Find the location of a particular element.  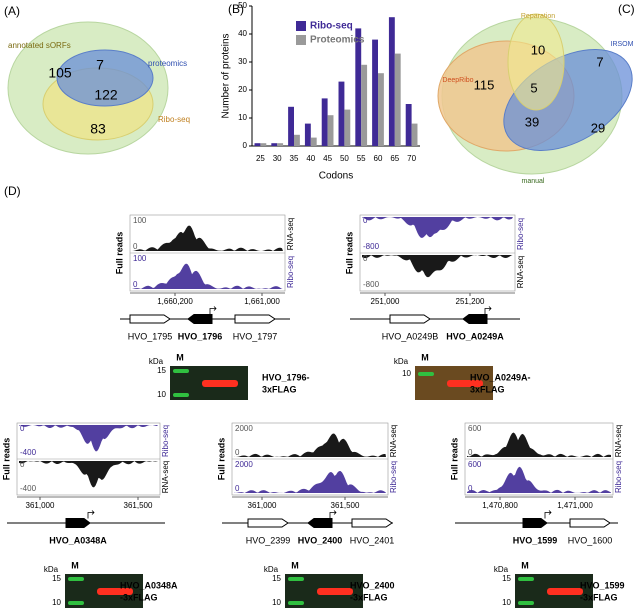

coord-label: 251,200 is located at coordinates (470, 301).